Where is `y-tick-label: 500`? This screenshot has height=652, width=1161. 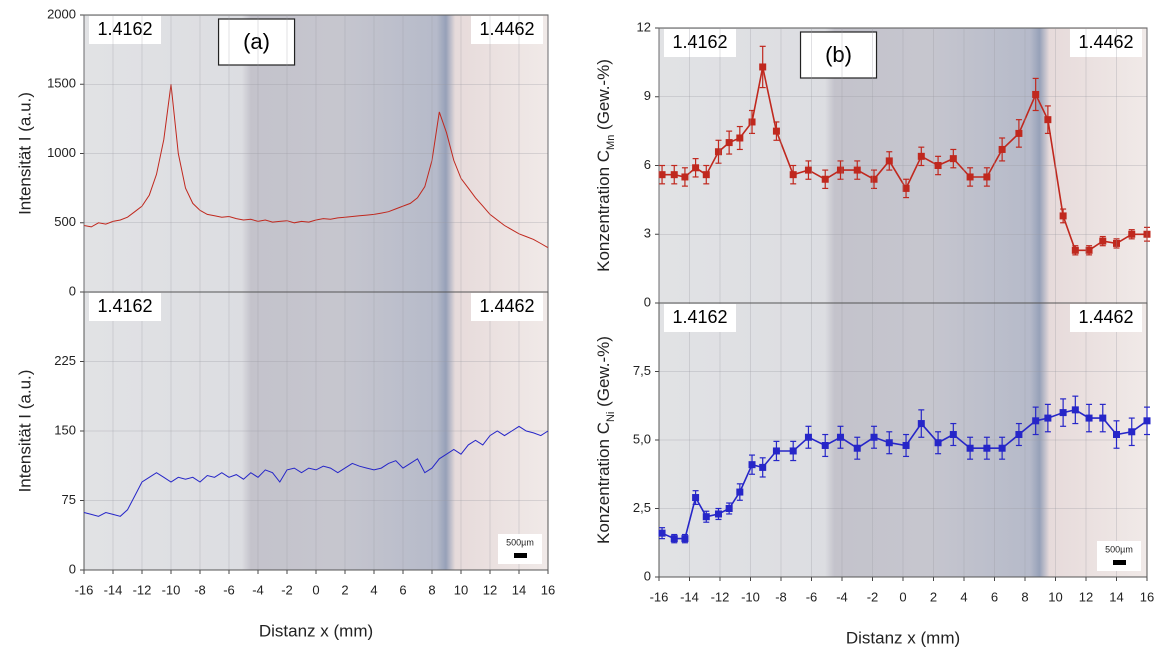
y-tick-label: 500 is located at coordinates (65, 221).